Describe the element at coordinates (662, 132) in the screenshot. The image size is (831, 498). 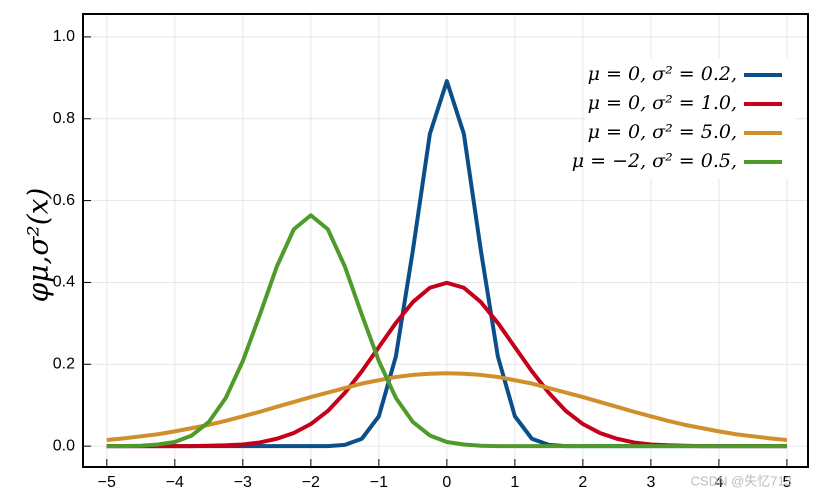
I see `legend-label: μ = 0, σ² = 5.0,` at that location.